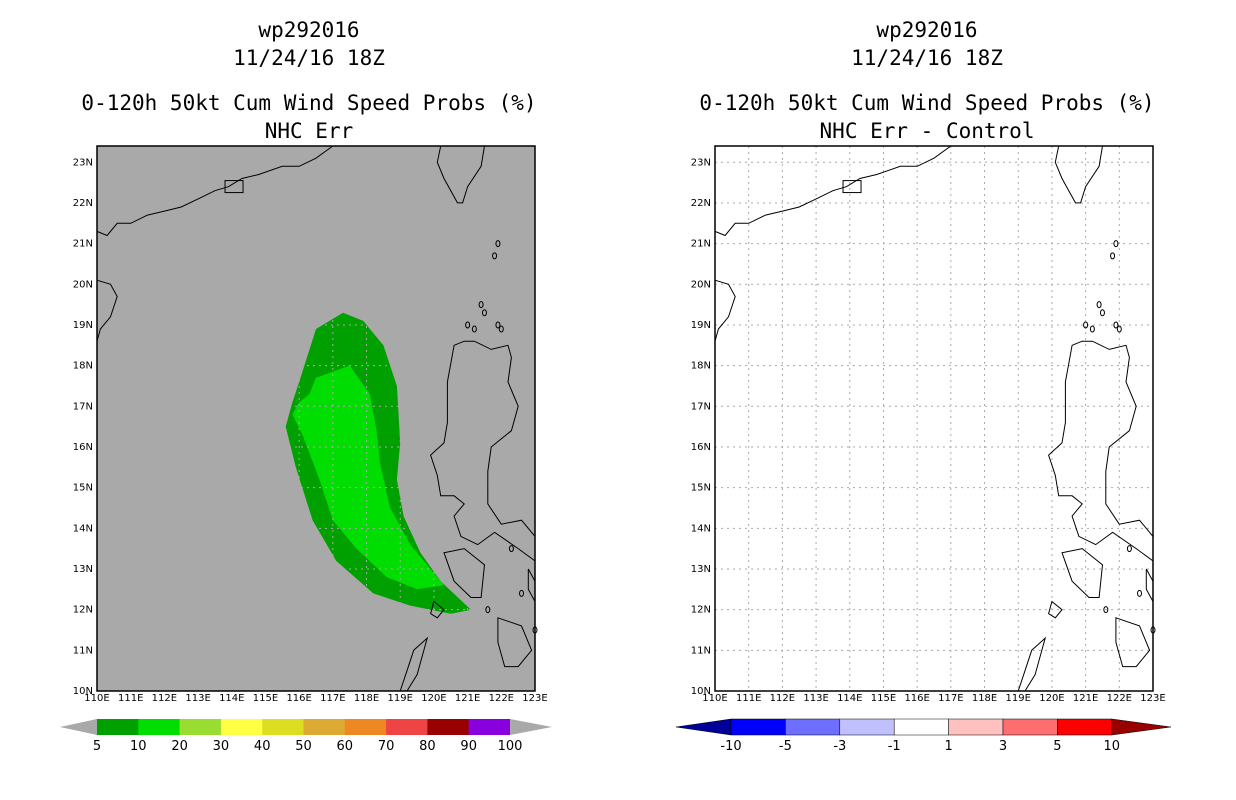 The height and width of the screenshot is (800, 1236). What do you see at coordinates (303, 746) in the screenshot?
I see `colorbar-label: 50` at bounding box center [303, 746].